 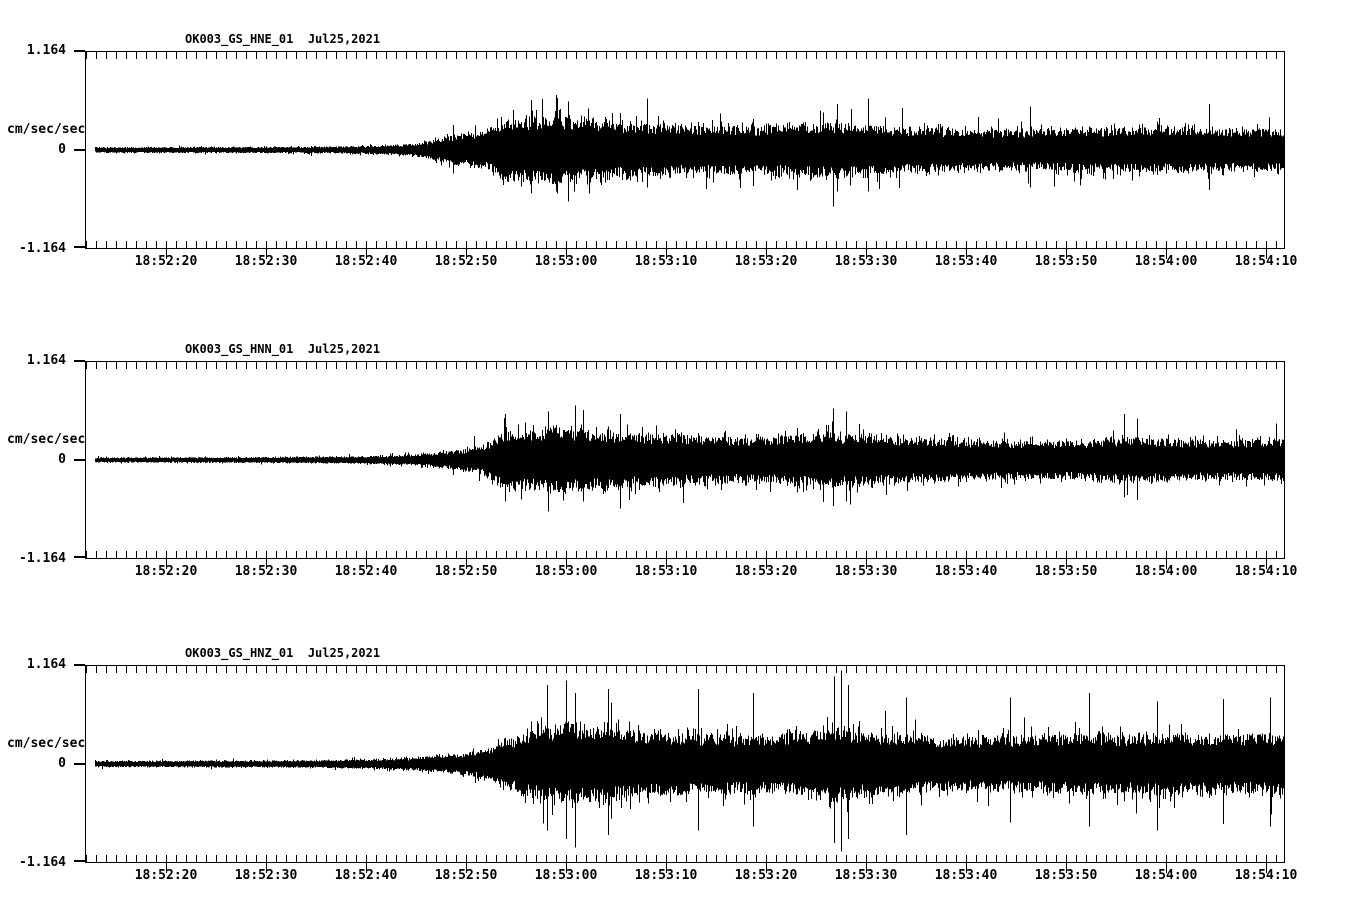 What do you see at coordinates (283, 39) in the screenshot?
I see `panel-title: OK003_GS_HNE_01 Jul25,2021` at bounding box center [283, 39].